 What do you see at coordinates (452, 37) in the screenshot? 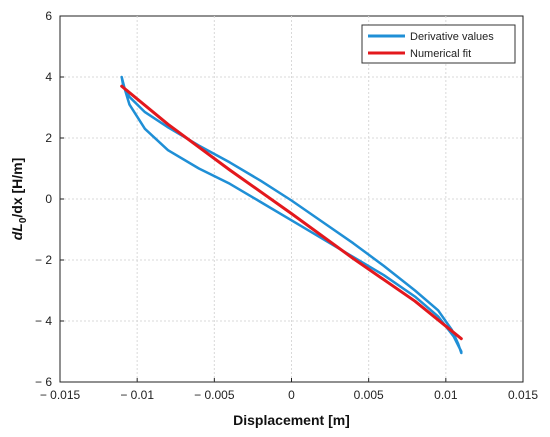
I see `legend-label-derivative: Derivative values` at bounding box center [452, 37].